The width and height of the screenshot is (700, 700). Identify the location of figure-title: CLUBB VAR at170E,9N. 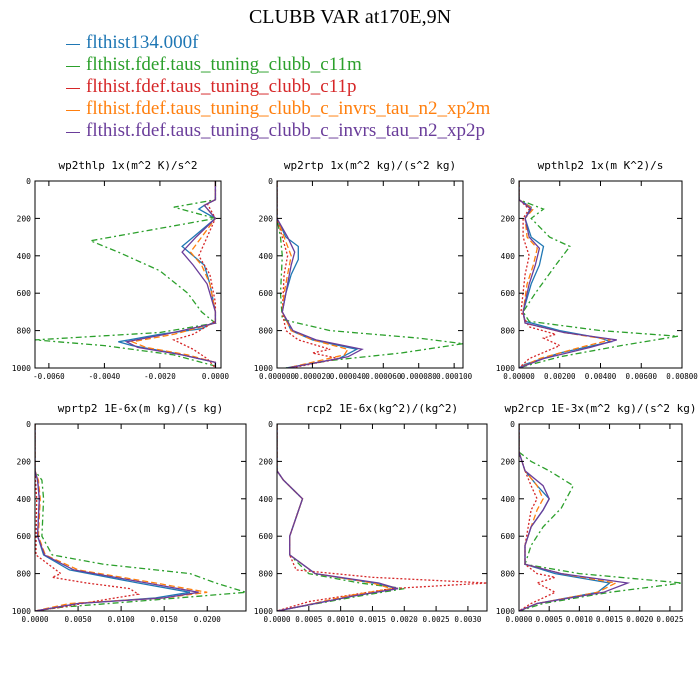
(350, 17).